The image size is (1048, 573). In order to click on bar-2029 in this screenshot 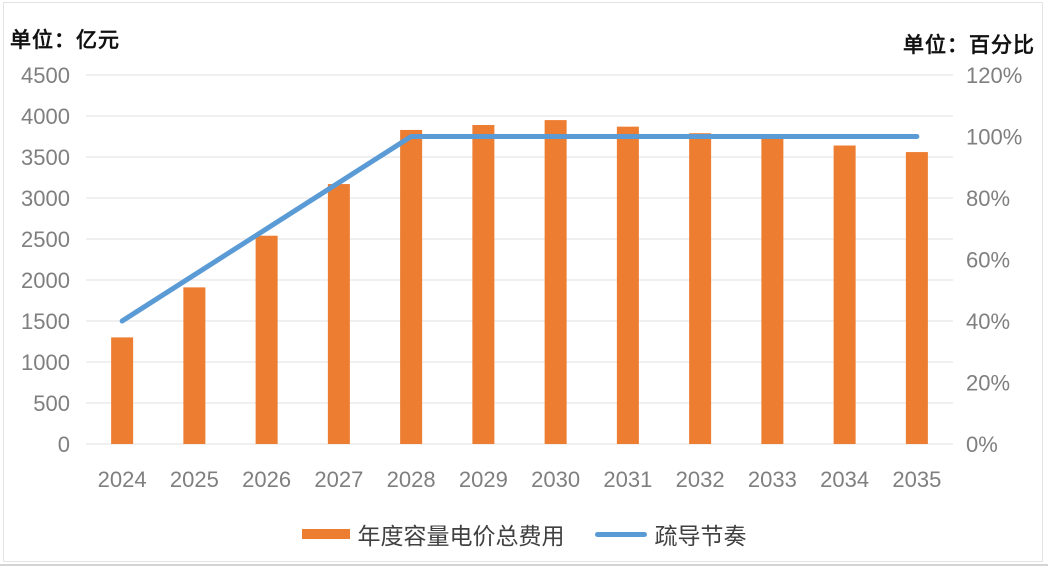, I will do `click(483, 285)`.